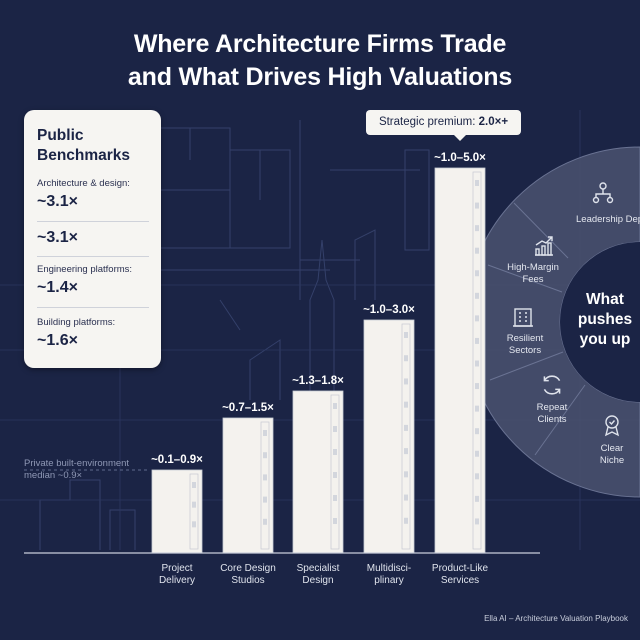 The height and width of the screenshot is (640, 640). I want to click on category-label-line: Delivery, so click(177, 580).